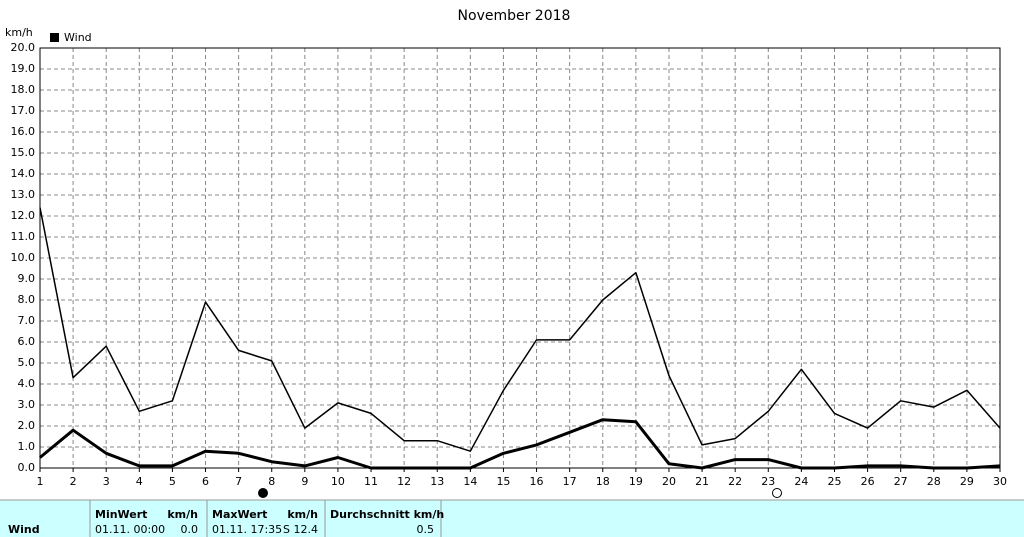 The width and height of the screenshot is (1024, 537). I want to click on x-tick-label: 7, so click(238, 481).